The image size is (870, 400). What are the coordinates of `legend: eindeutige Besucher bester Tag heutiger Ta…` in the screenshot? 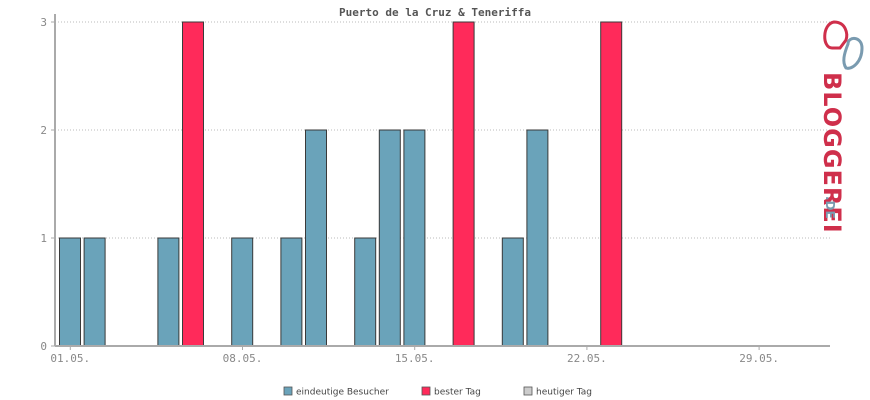 It's located at (437, 392).